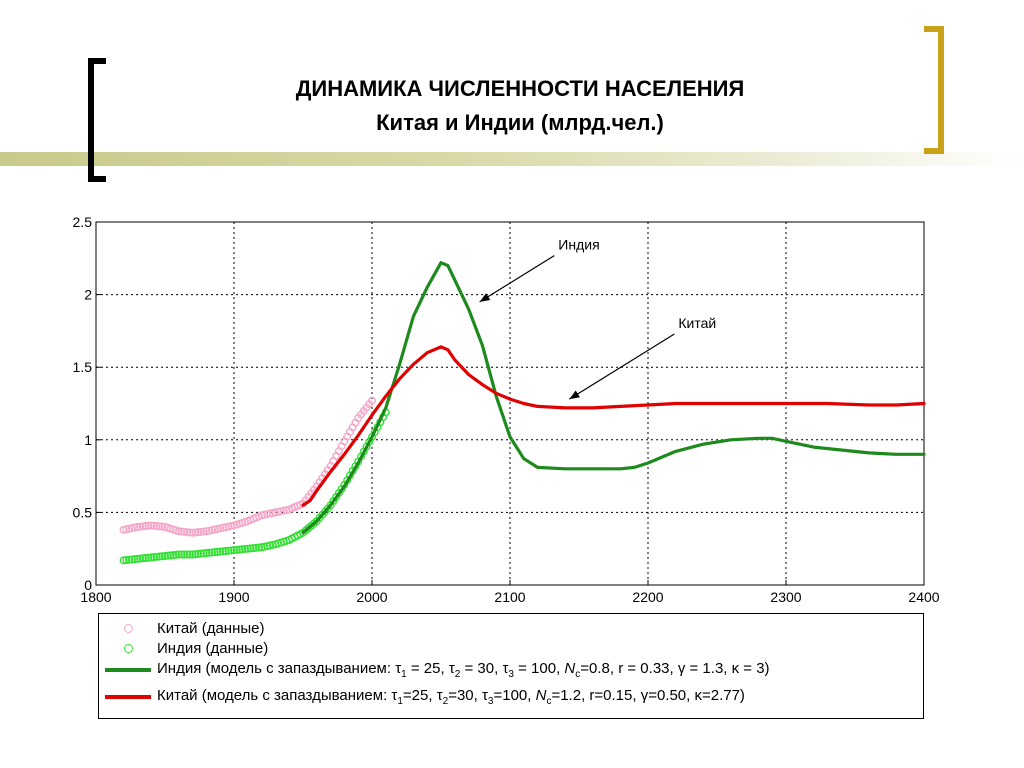 The height and width of the screenshot is (768, 1024). What do you see at coordinates (520, 88) in the screenshot?
I see `slide-title: ДИНАМИКА ЧИСЛЕННОСТИ НАСЕЛЕНИЯ` at bounding box center [520, 88].